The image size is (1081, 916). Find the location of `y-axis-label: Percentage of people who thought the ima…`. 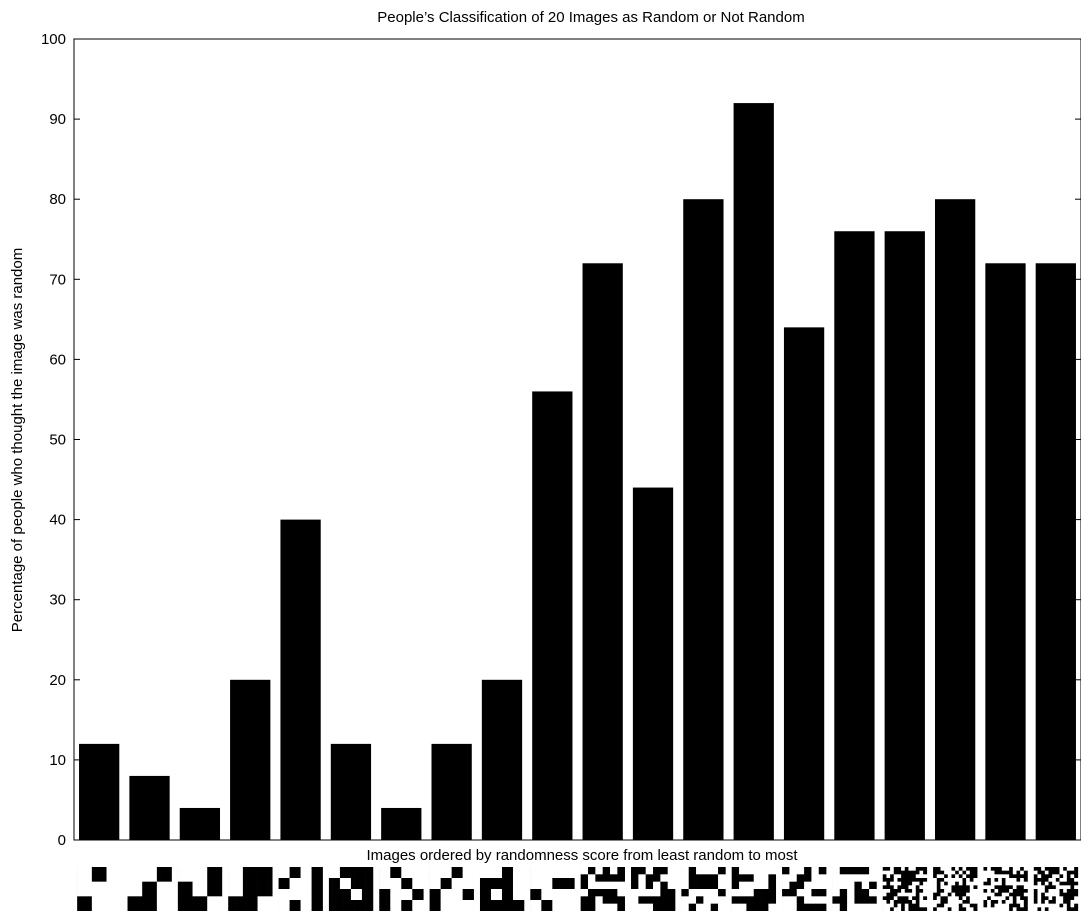

y-axis-label: Percentage of people who thought the ima… is located at coordinates (17, 440).